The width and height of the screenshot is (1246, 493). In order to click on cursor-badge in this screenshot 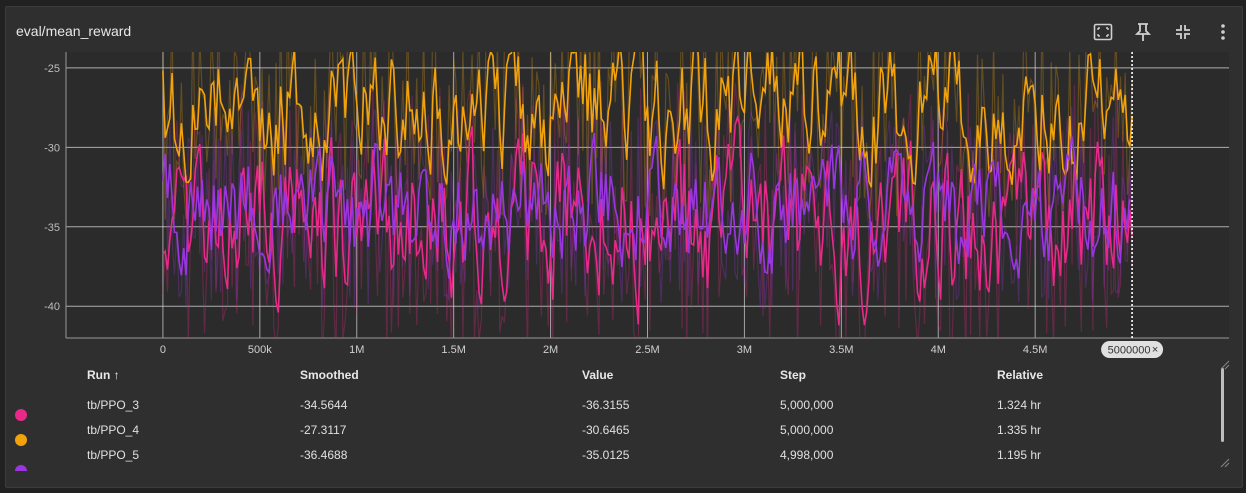, I will do `click(1132, 349)`.